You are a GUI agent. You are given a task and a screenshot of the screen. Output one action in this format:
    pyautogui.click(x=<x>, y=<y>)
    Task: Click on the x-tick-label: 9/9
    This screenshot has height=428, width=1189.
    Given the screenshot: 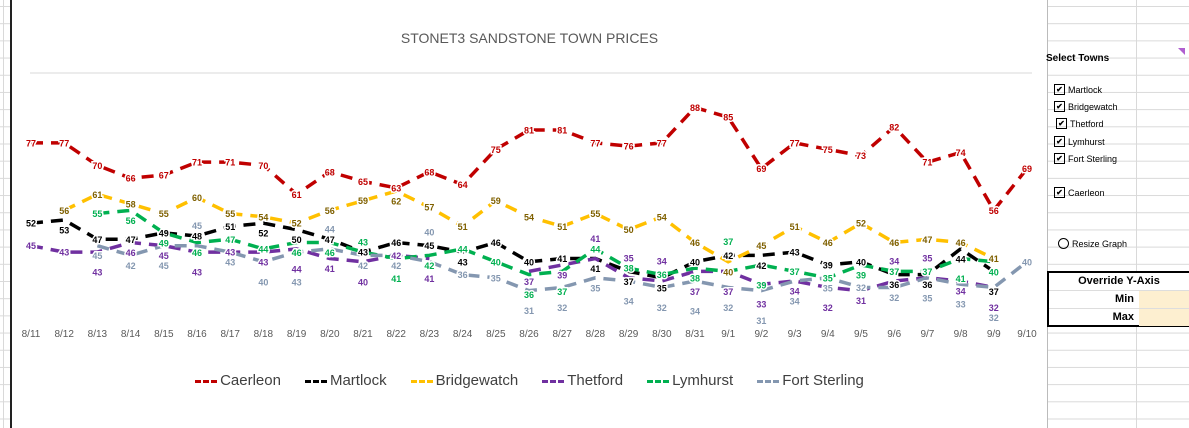 What is the action you would take?
    pyautogui.click(x=994, y=334)
    